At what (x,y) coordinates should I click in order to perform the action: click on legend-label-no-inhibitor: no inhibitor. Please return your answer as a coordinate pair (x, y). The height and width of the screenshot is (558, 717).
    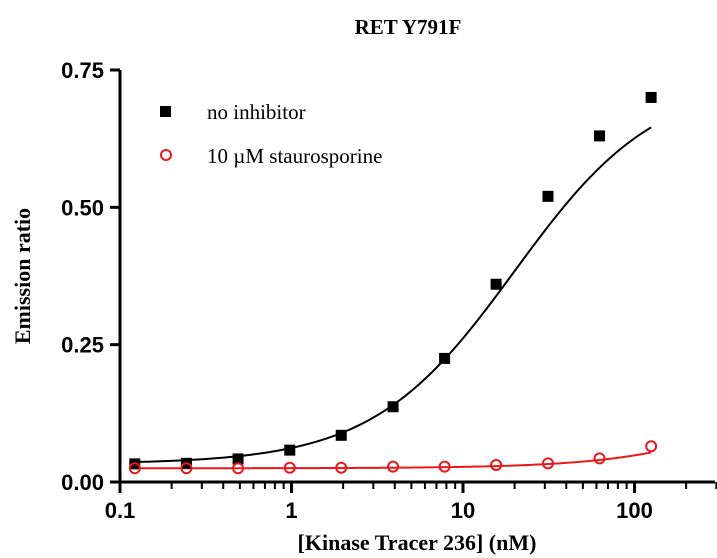
    Looking at the image, I should click on (256, 112).